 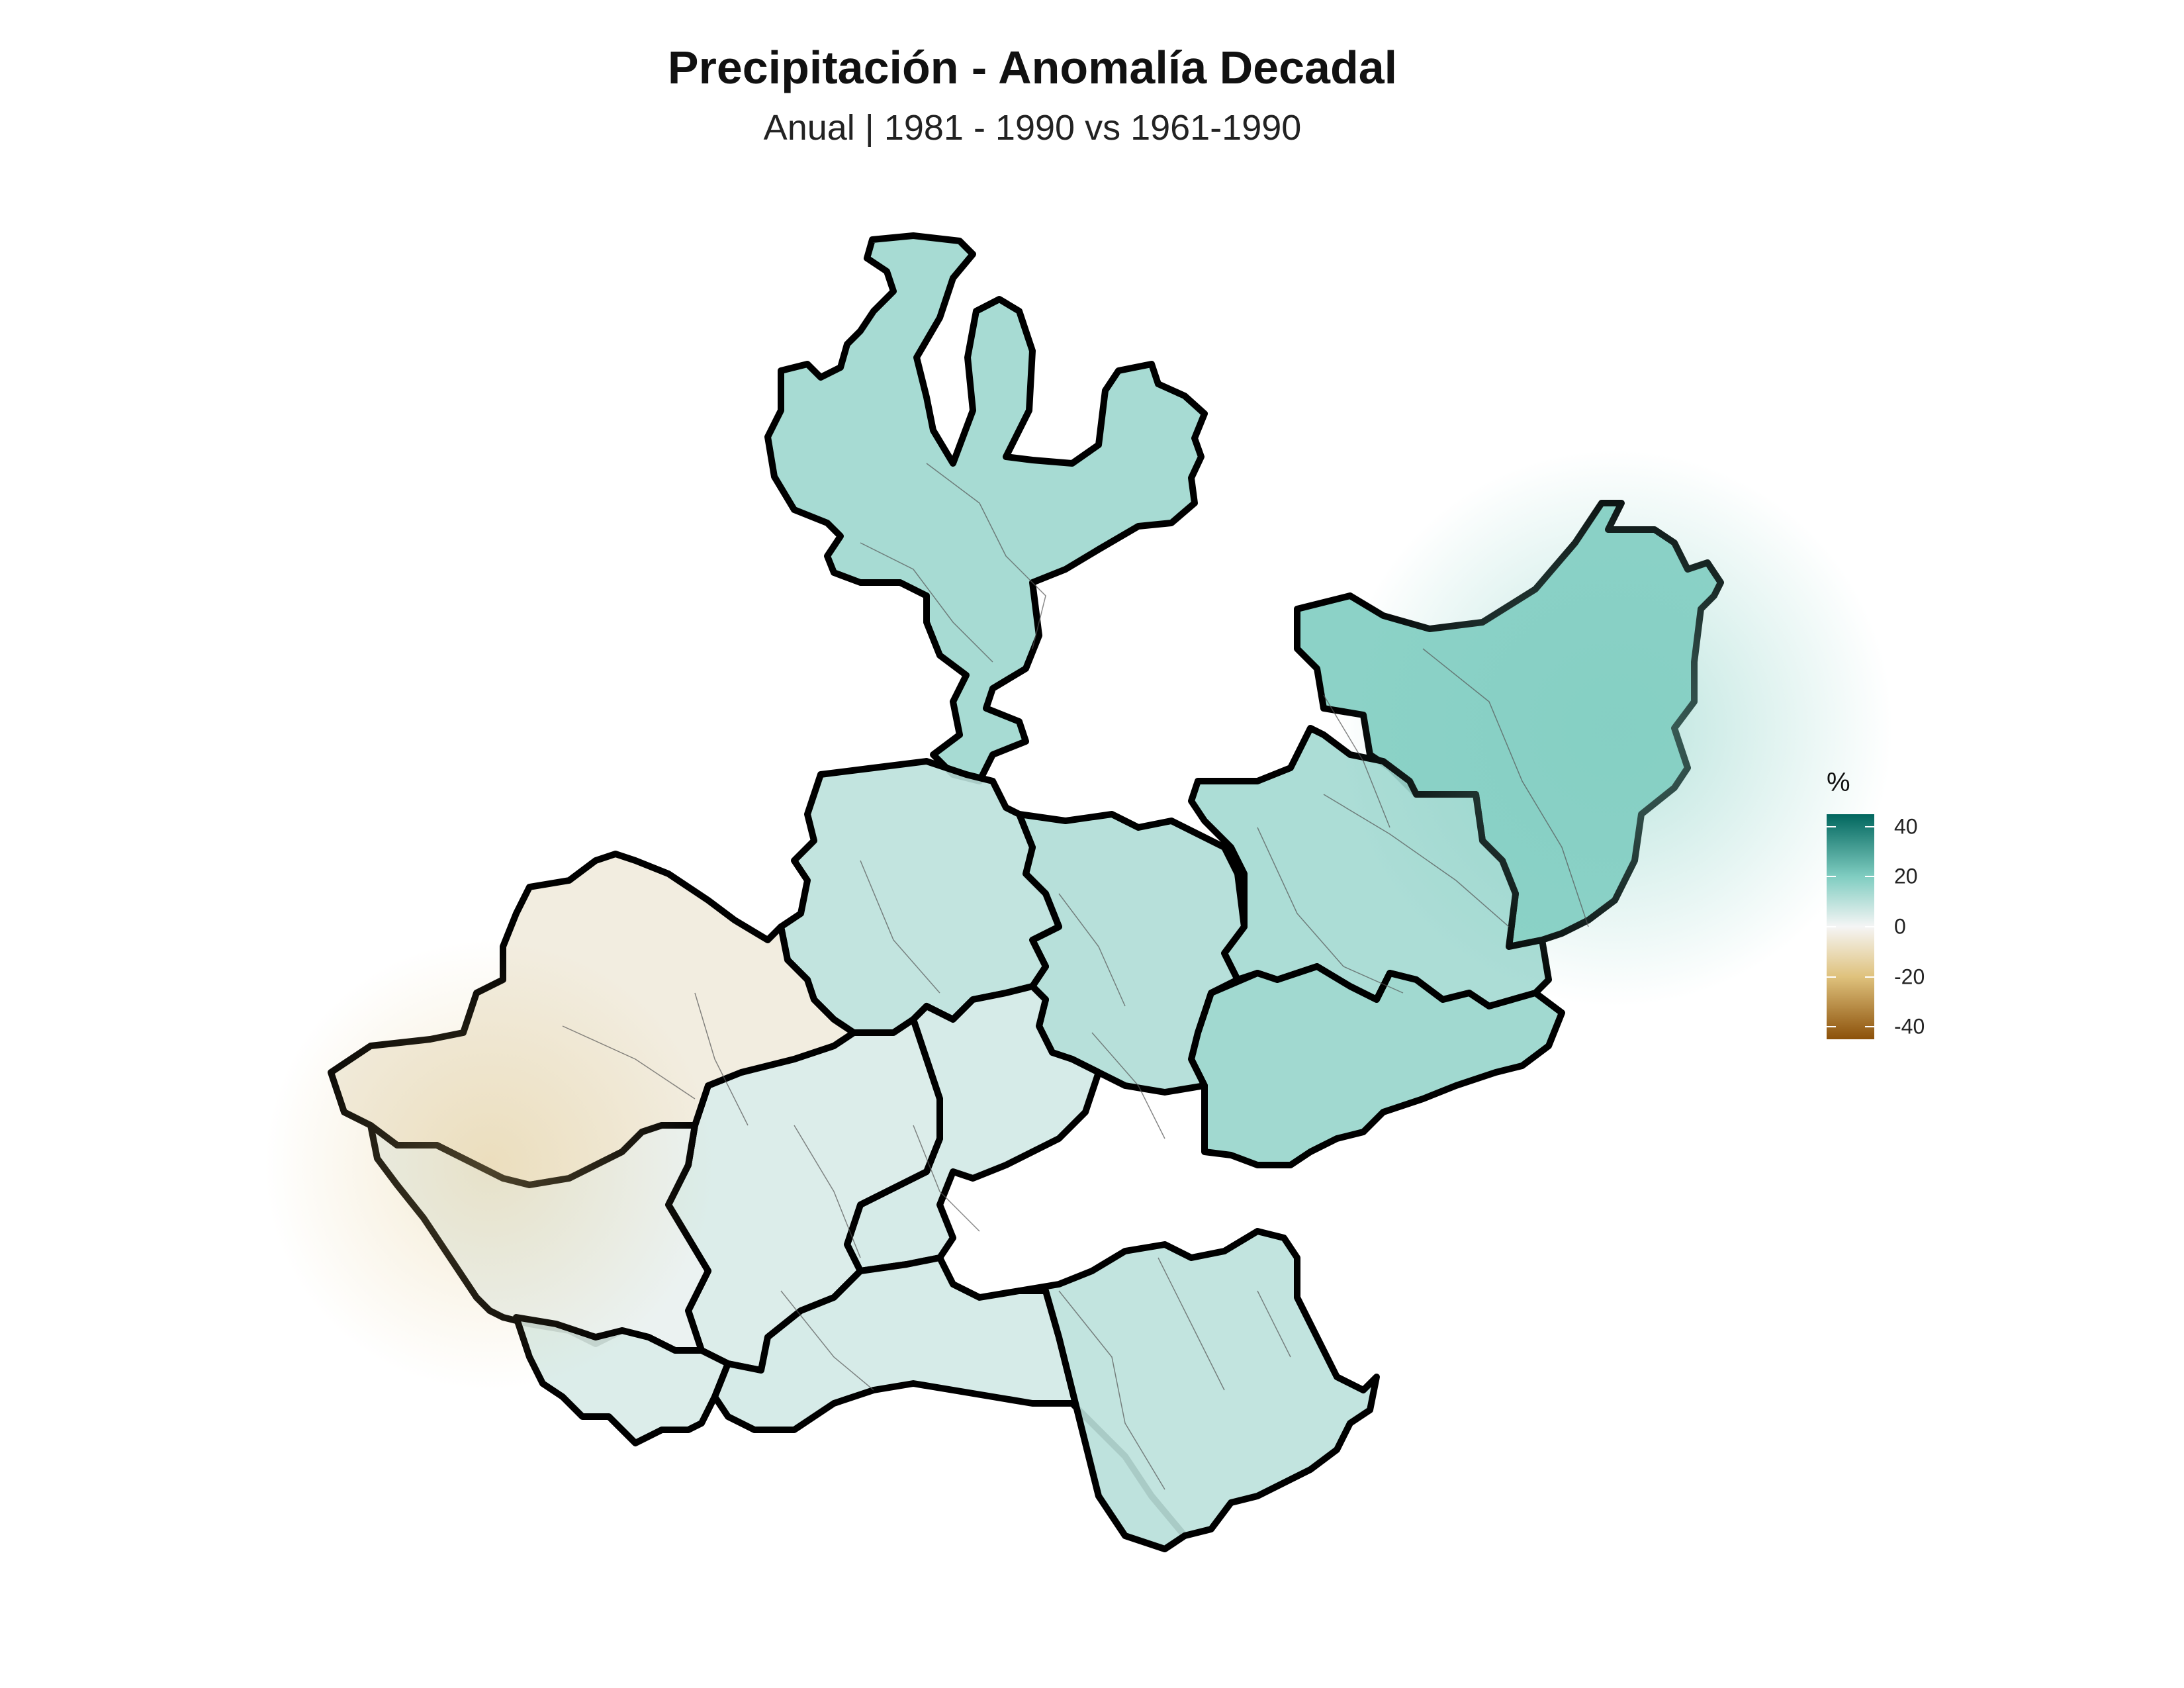 What do you see at coordinates (1906, 876) in the screenshot?
I see `legend-tick-label: 20` at bounding box center [1906, 876].